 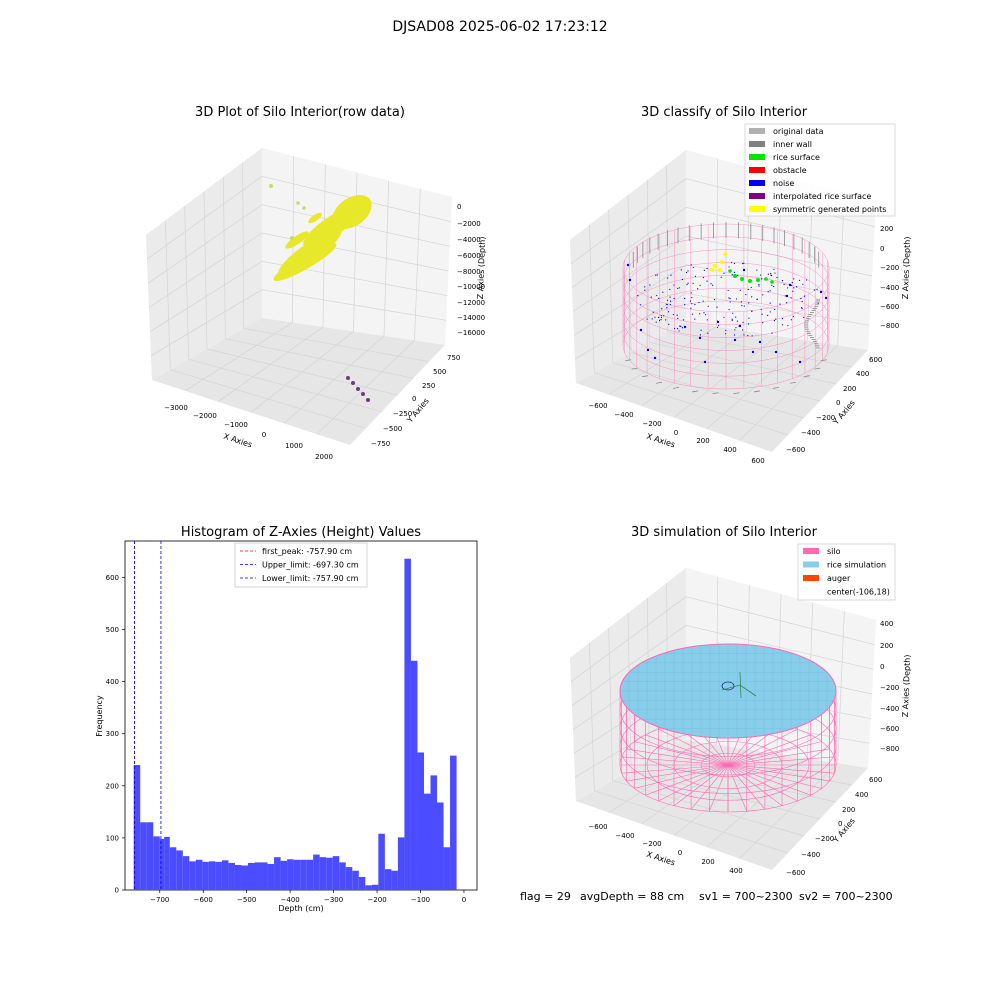 What do you see at coordinates (886, 229) in the screenshot?
I see `classify-z-tick: 200` at bounding box center [886, 229].